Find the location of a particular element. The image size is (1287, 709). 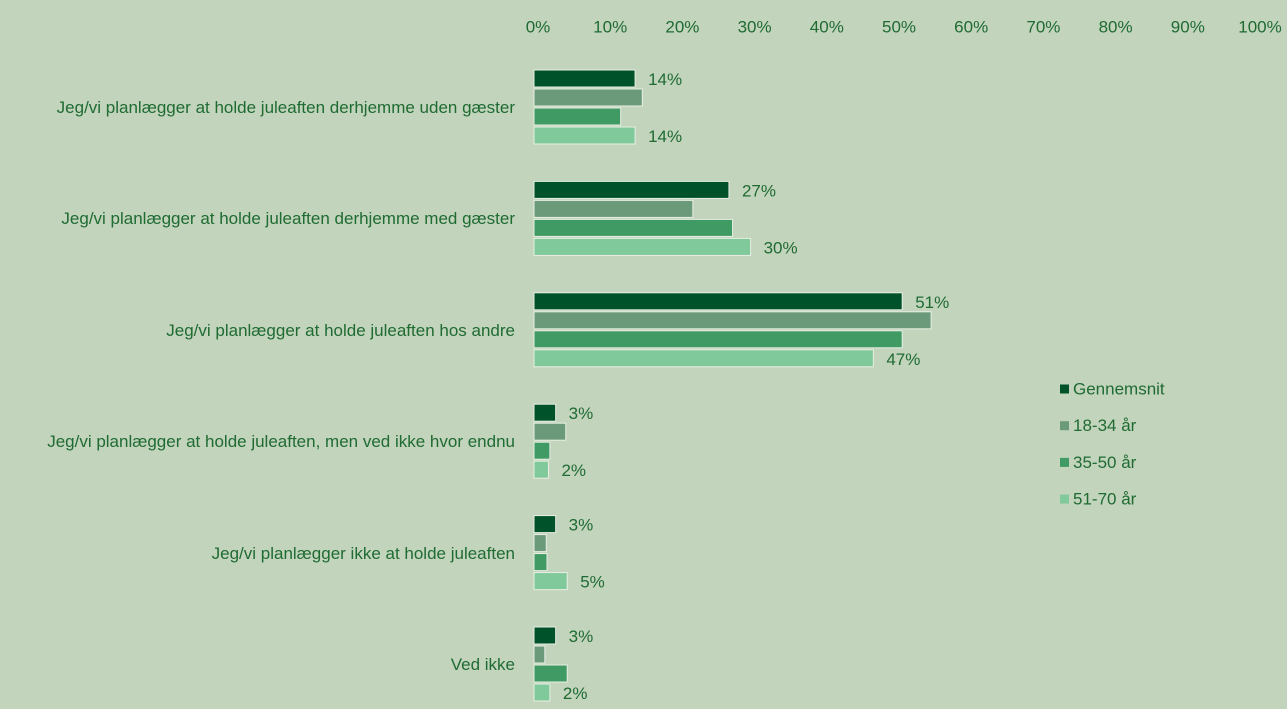

x-tick-label: 50% is located at coordinates (899, 26).